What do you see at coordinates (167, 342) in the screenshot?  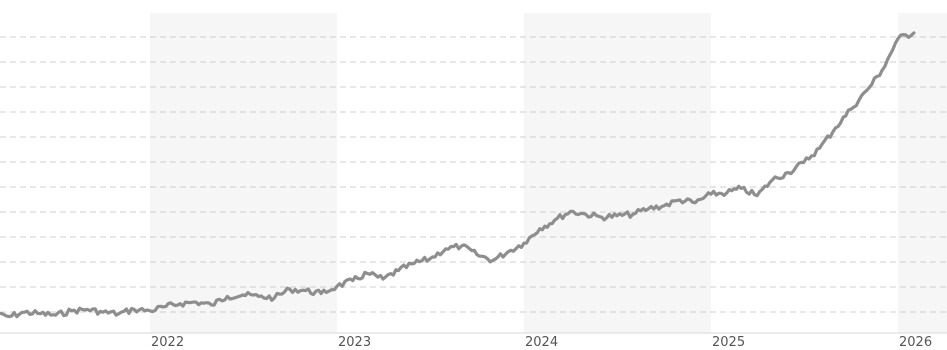 I see `x-tick-label-2022: 2022` at bounding box center [167, 342].